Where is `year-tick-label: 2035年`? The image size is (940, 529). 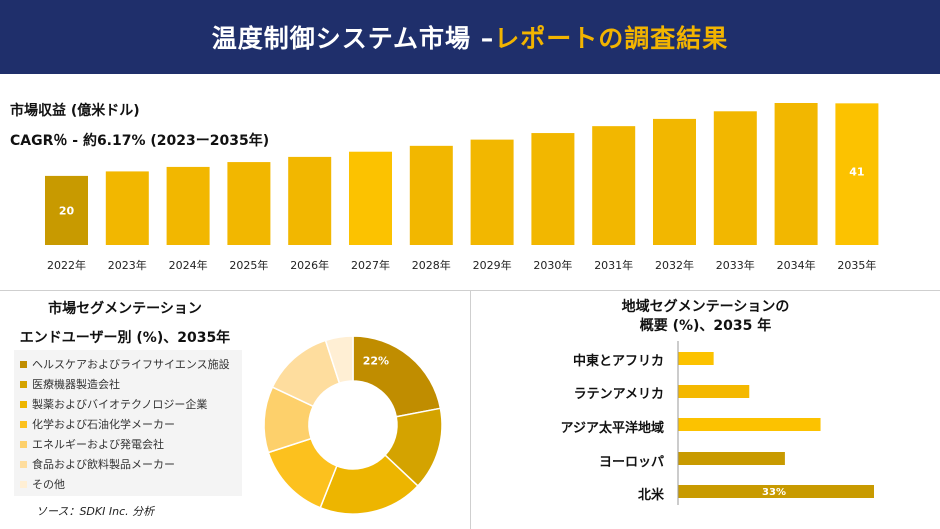 year-tick-label: 2035年 is located at coordinates (856, 265).